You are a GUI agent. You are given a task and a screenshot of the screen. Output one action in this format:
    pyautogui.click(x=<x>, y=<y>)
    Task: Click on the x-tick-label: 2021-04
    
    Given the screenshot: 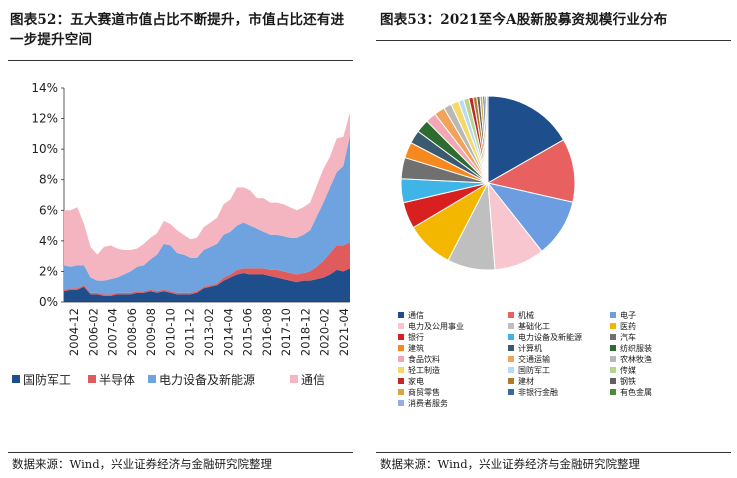 What is the action you would take?
    pyautogui.click(x=344, y=332)
    